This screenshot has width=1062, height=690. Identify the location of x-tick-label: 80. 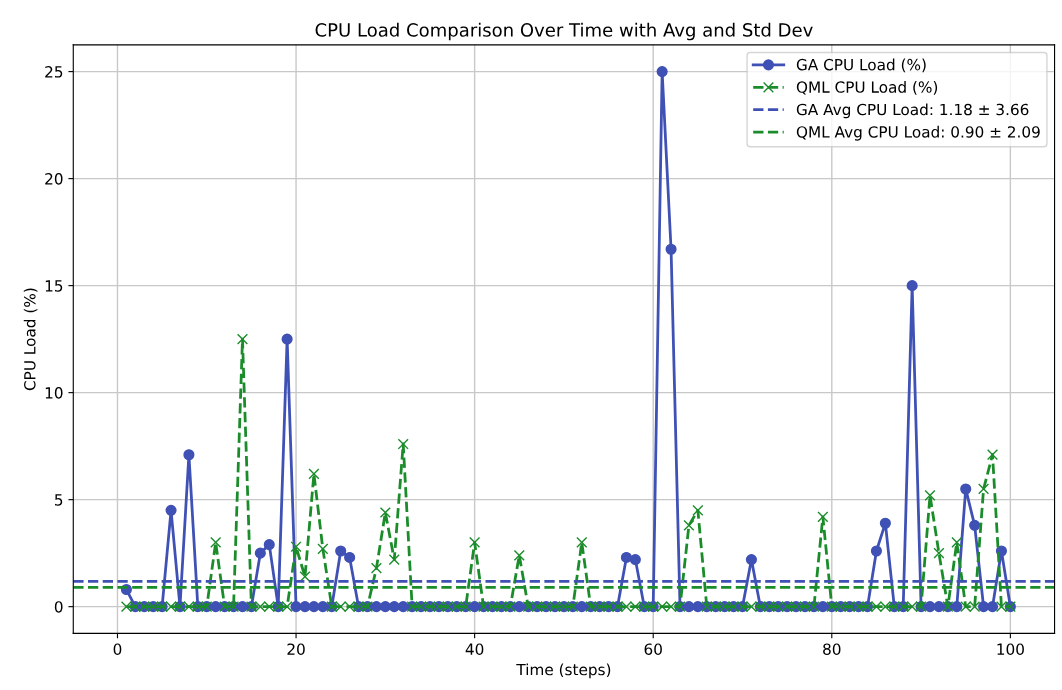
(832, 649).